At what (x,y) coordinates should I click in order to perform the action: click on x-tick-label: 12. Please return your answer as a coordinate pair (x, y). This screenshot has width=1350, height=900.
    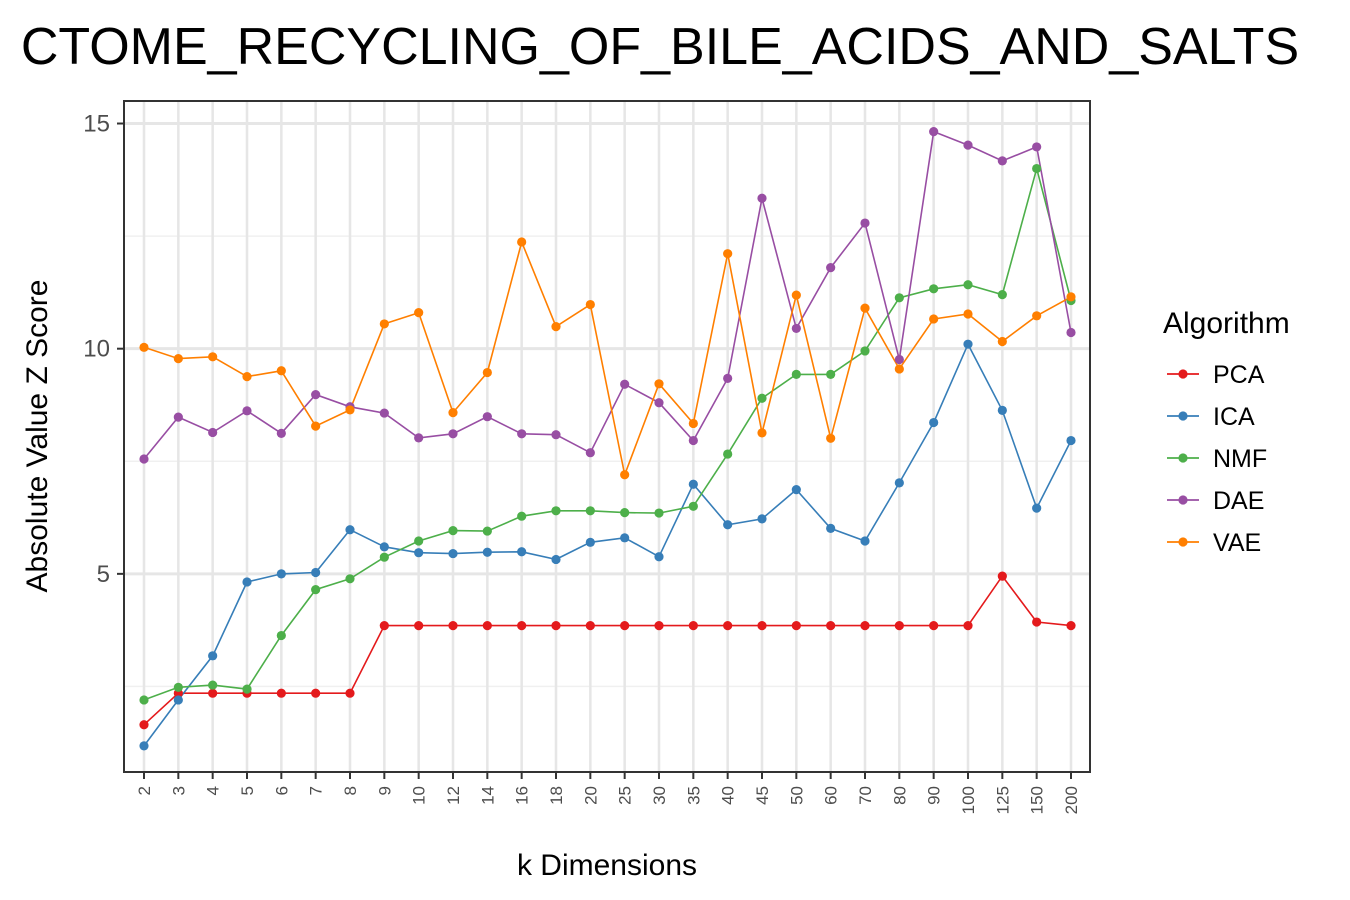
    Looking at the image, I should click on (453, 795).